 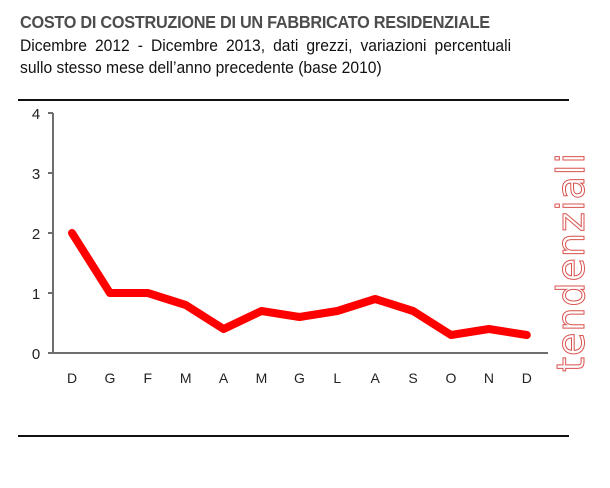 I want to click on y-tick-label: 2, so click(x=36, y=234).